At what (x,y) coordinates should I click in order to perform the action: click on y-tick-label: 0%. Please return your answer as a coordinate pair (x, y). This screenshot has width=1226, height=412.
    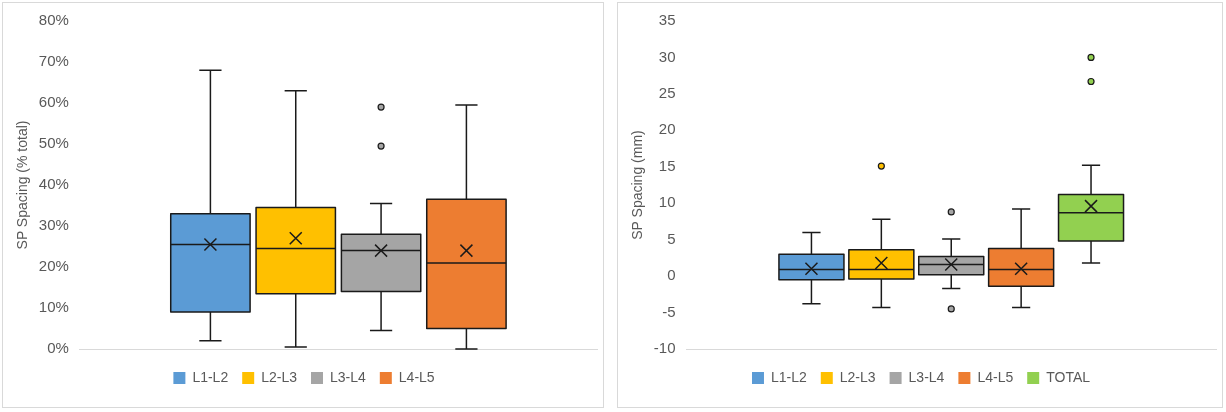
    Looking at the image, I should click on (58, 348).